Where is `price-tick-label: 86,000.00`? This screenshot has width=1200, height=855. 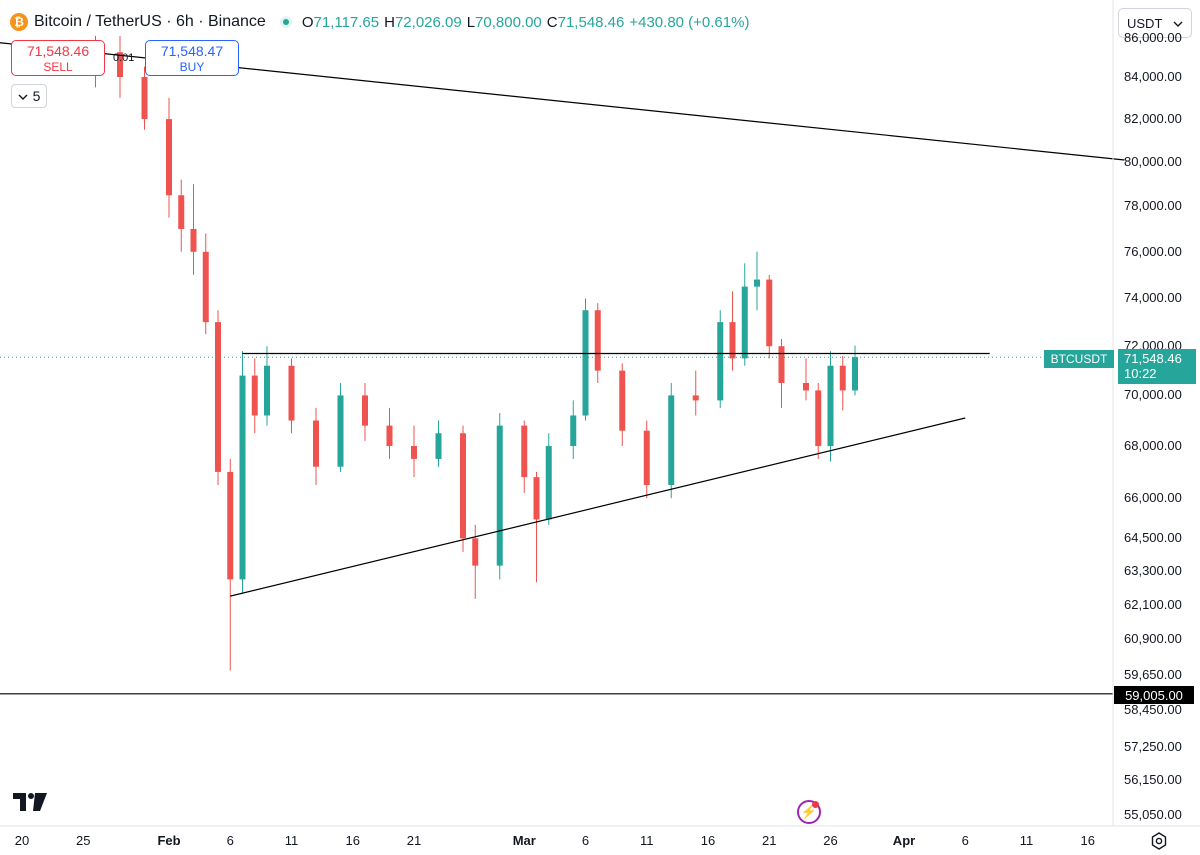 price-tick-label: 86,000.00 is located at coordinates (1153, 37).